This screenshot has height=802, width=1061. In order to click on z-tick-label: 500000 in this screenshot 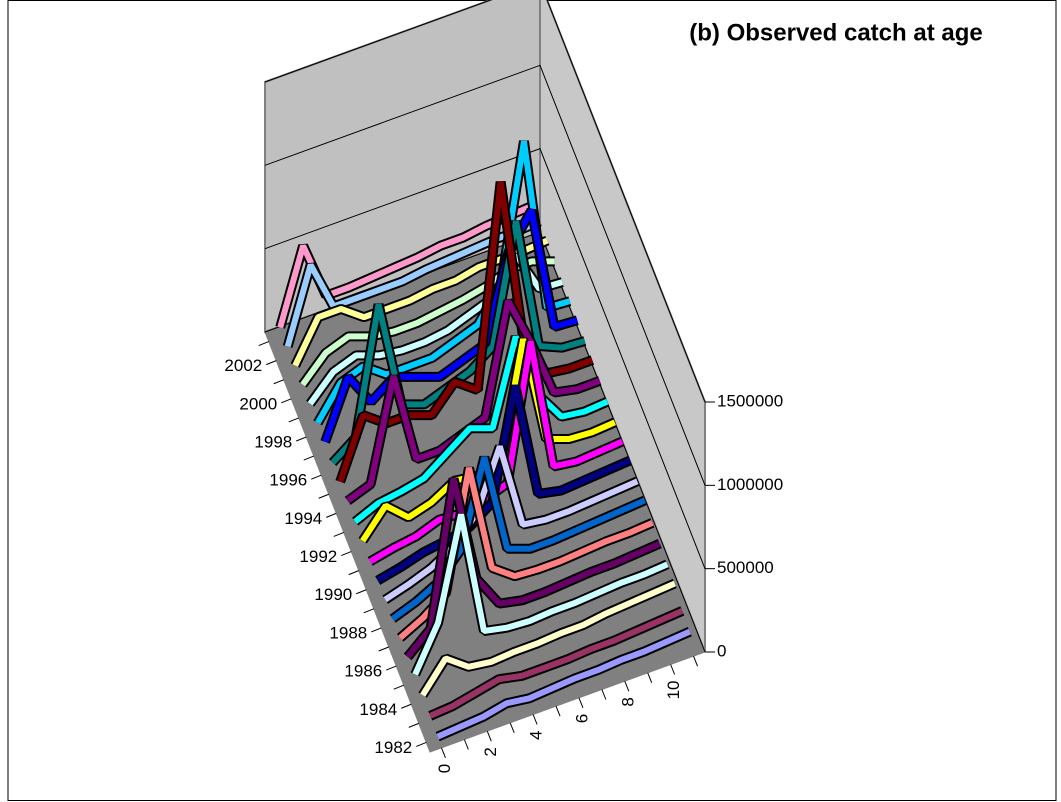, I will do `click(745, 567)`.